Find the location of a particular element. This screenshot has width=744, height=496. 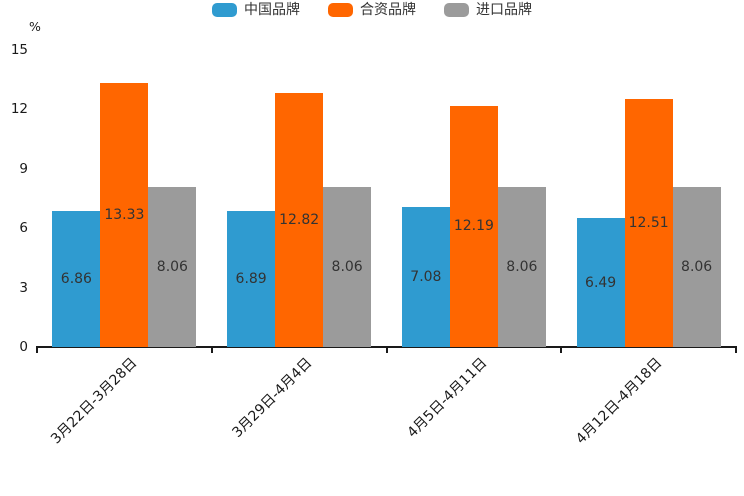

bar-value-label: 13.33 is located at coordinates (124, 215).